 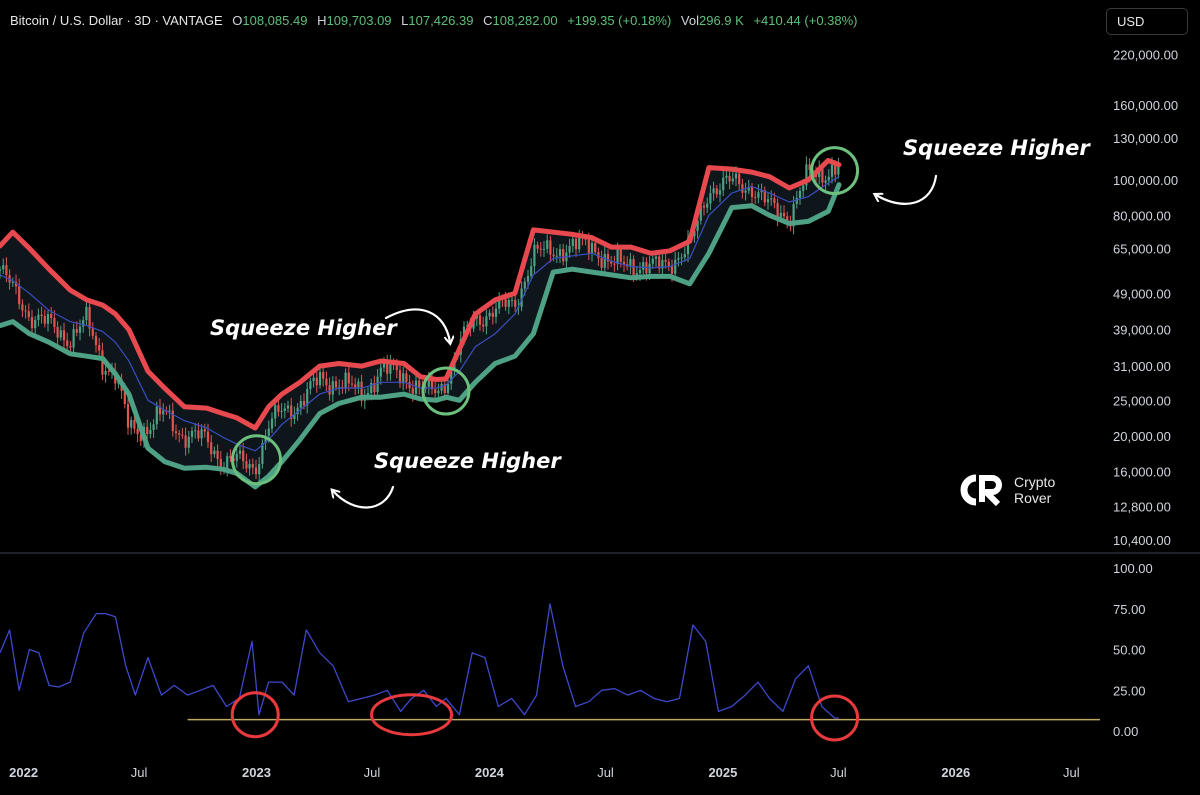 What do you see at coordinates (689, 20) in the screenshot?
I see `volume-label: Vol` at bounding box center [689, 20].